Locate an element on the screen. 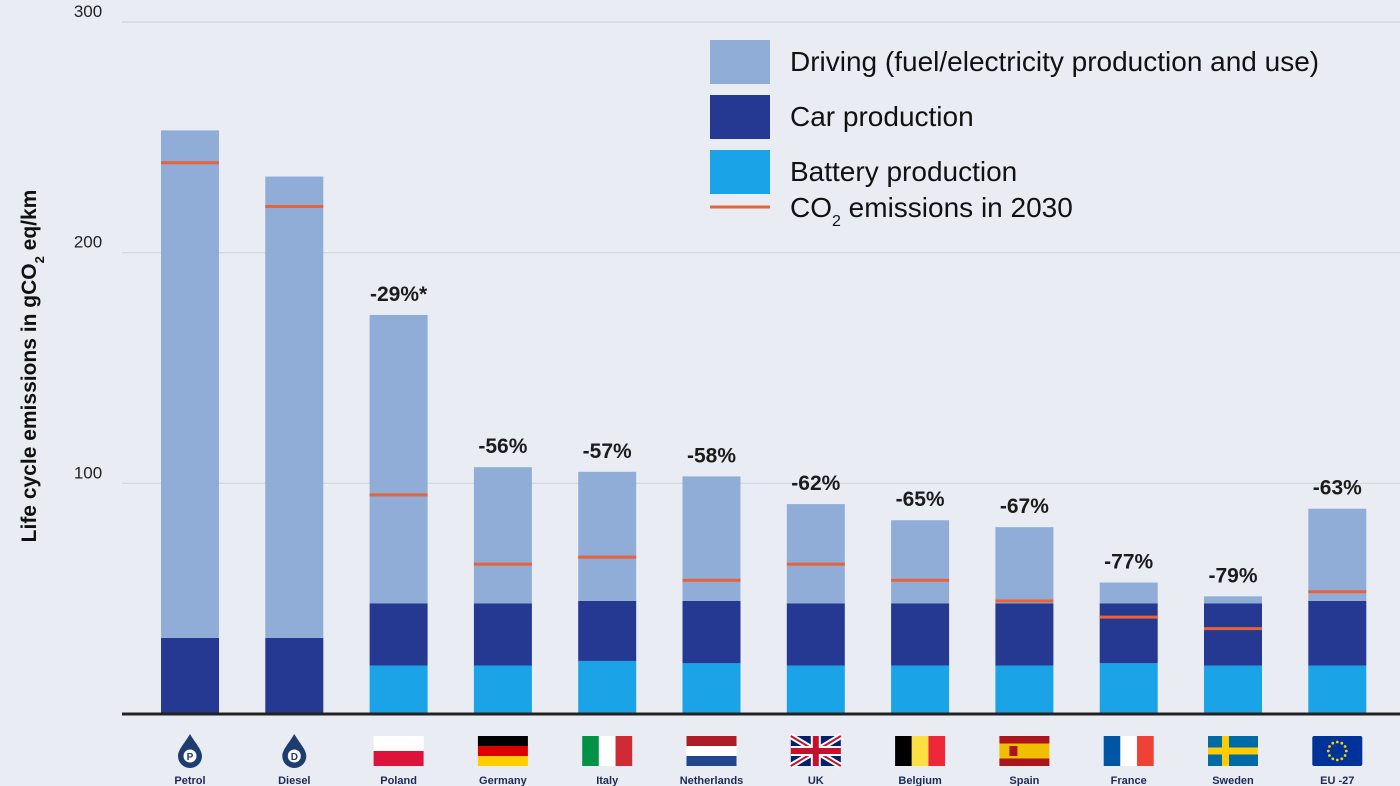 This screenshot has width=1400, height=786. x-tick-label: France is located at coordinates (1129, 780).